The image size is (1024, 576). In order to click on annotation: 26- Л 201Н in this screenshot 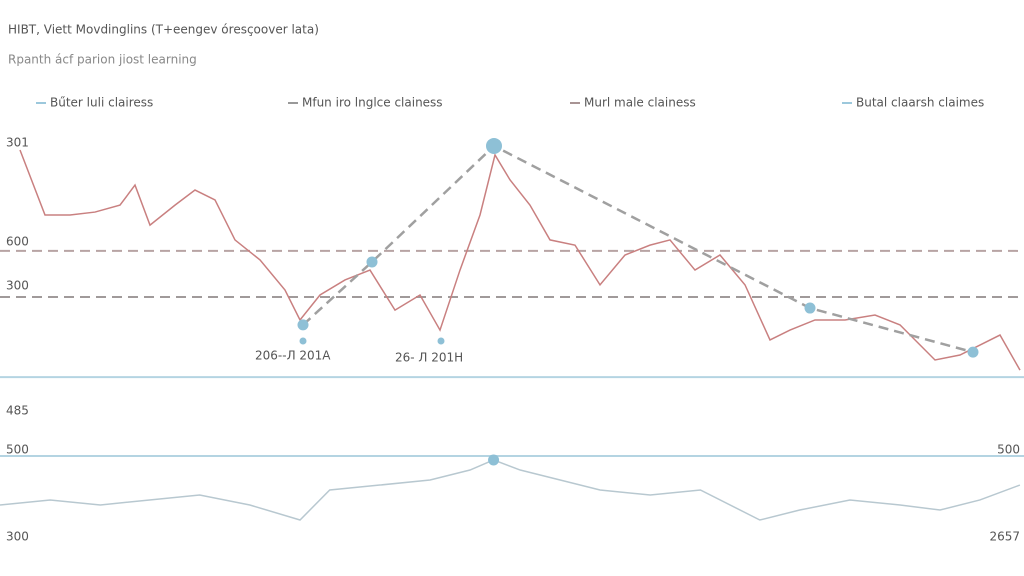, I will do `click(429, 358)`.